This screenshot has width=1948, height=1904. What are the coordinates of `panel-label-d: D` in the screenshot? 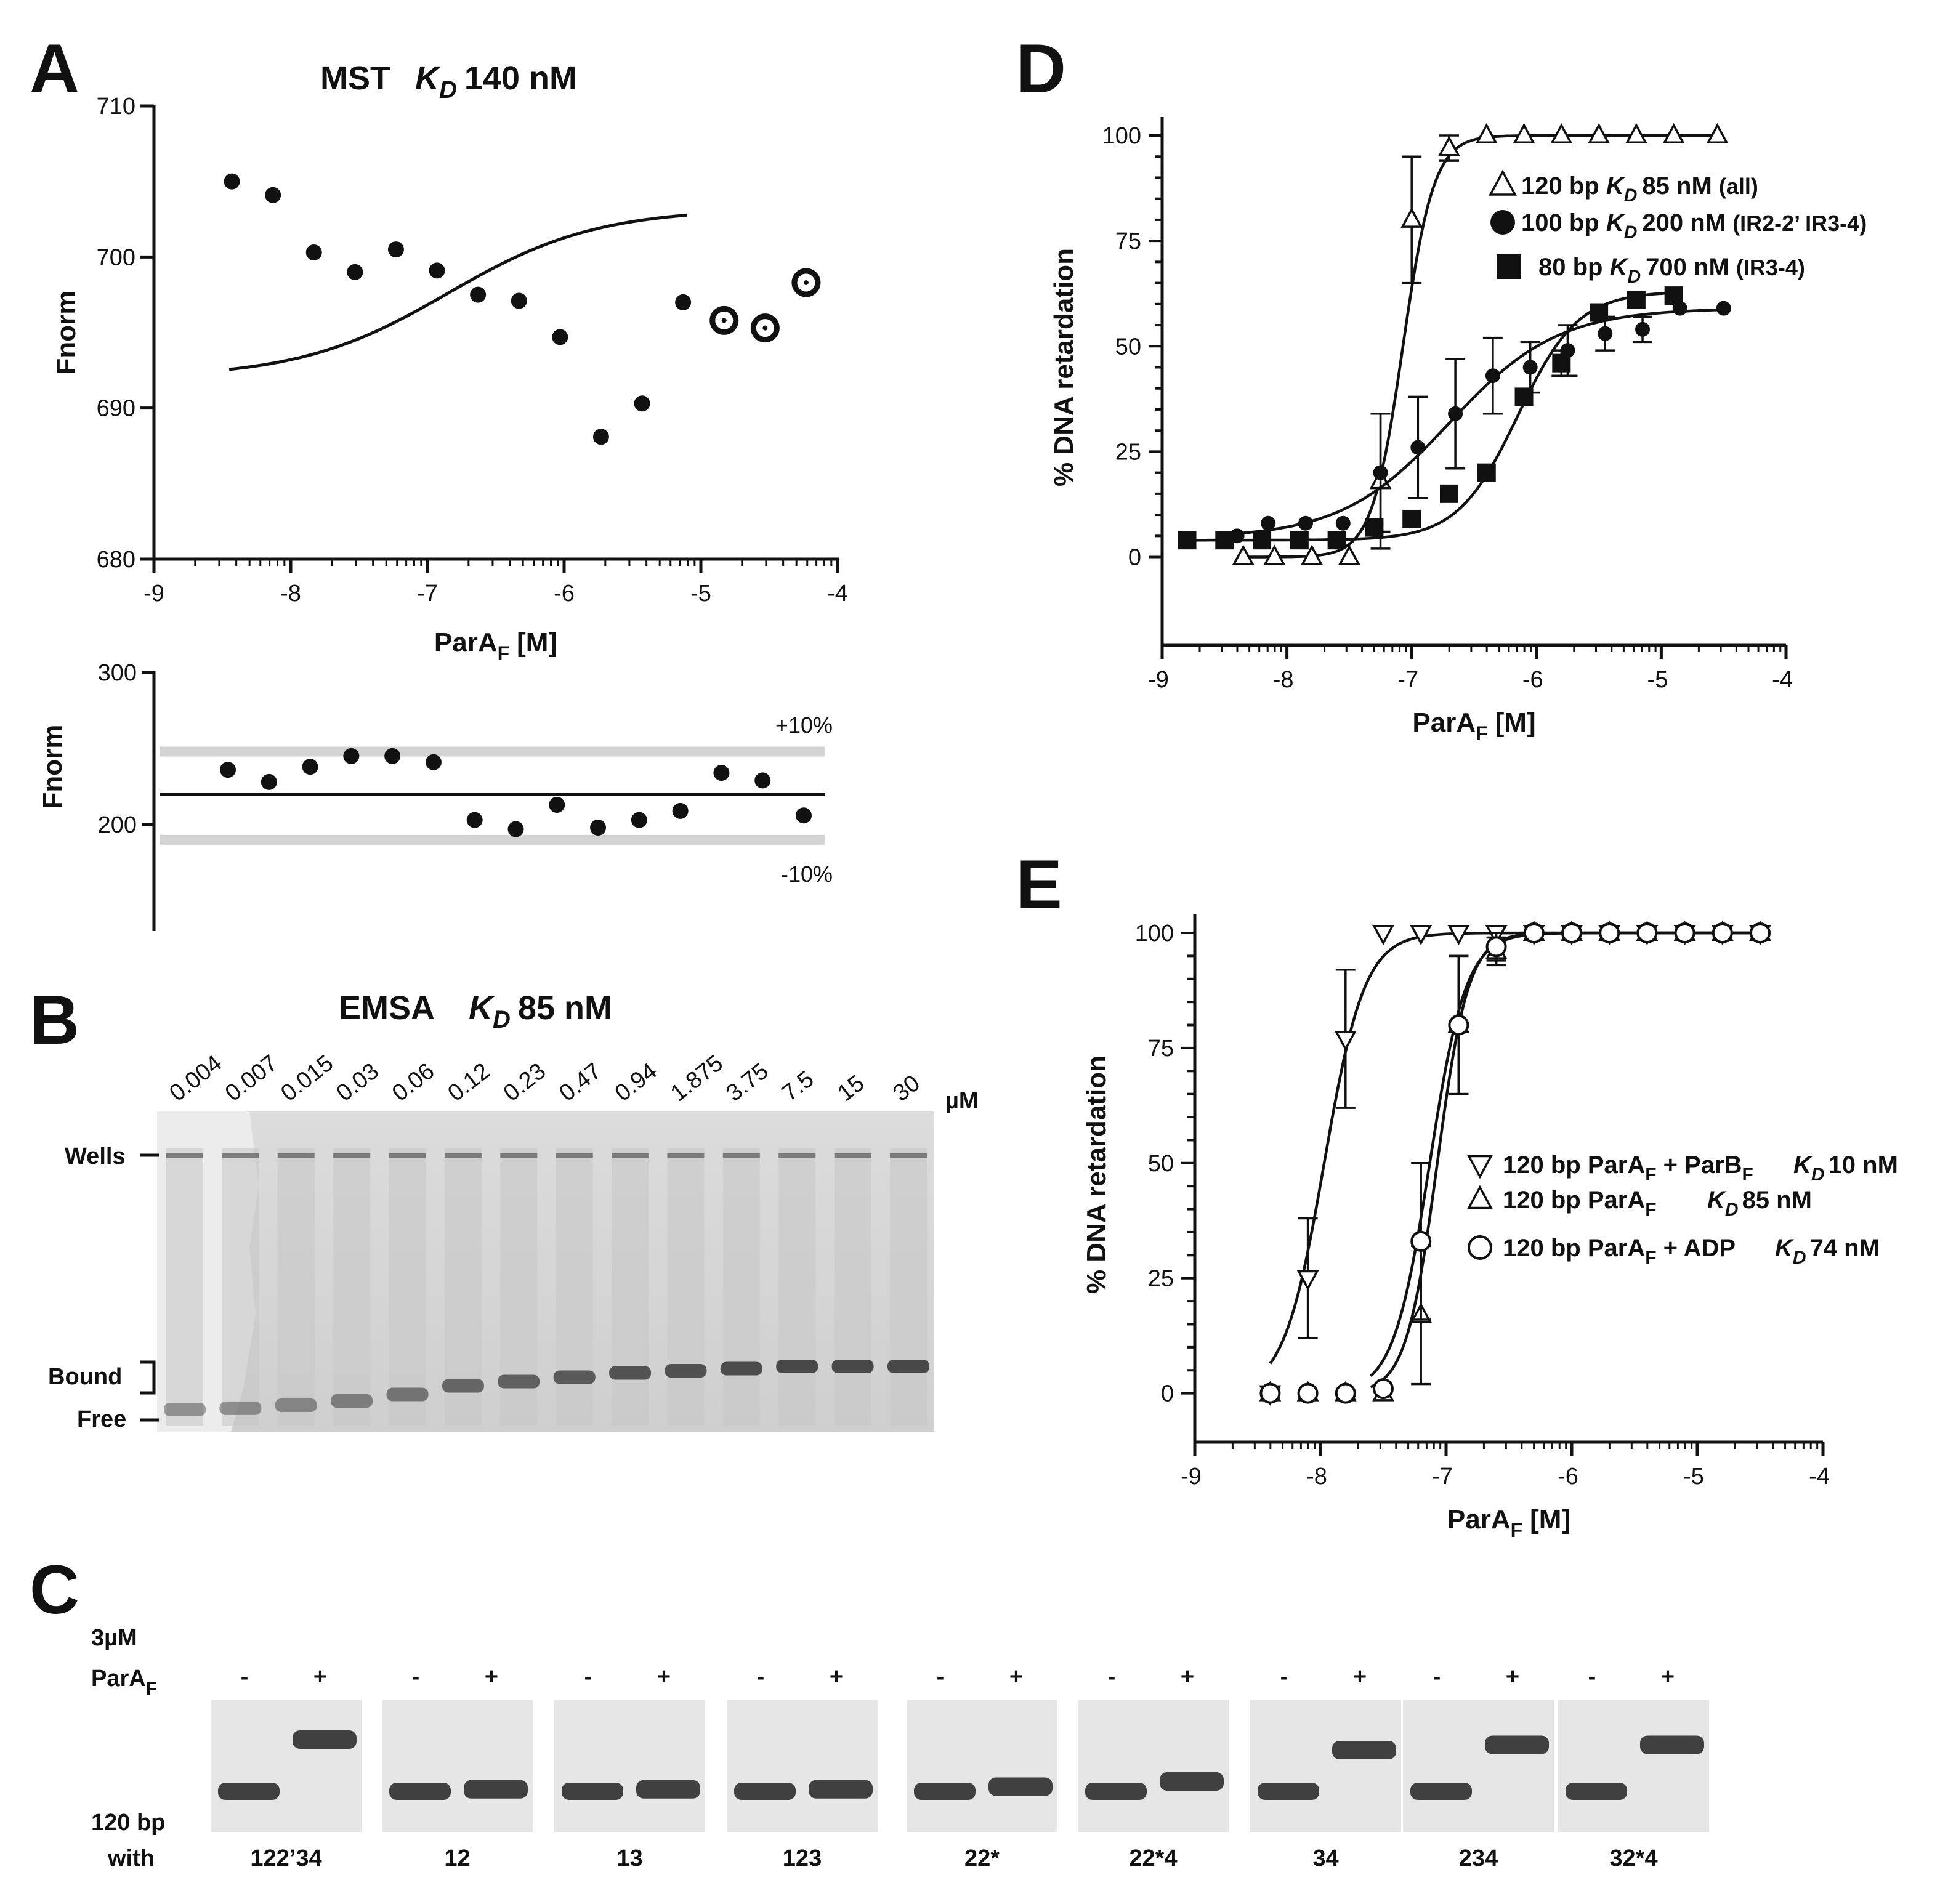 It's located at (1041, 68).